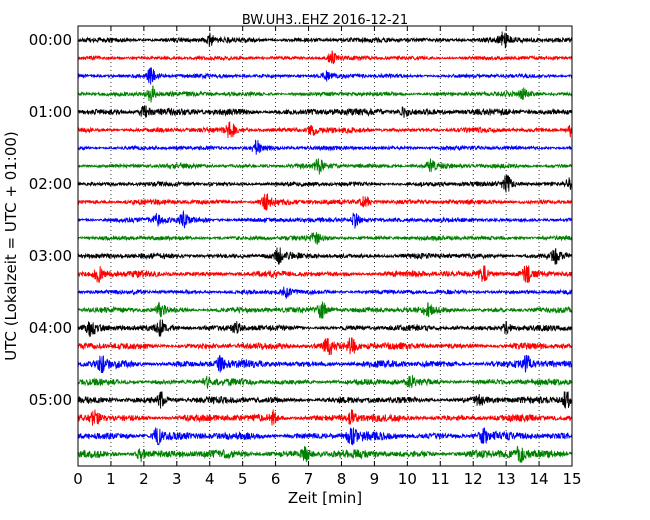 This screenshot has height=520, width=650. Describe the element at coordinates (11, 246) in the screenshot. I see `y-axis-label: UTC (Lokalzeit = UTC + 01:00)` at that location.